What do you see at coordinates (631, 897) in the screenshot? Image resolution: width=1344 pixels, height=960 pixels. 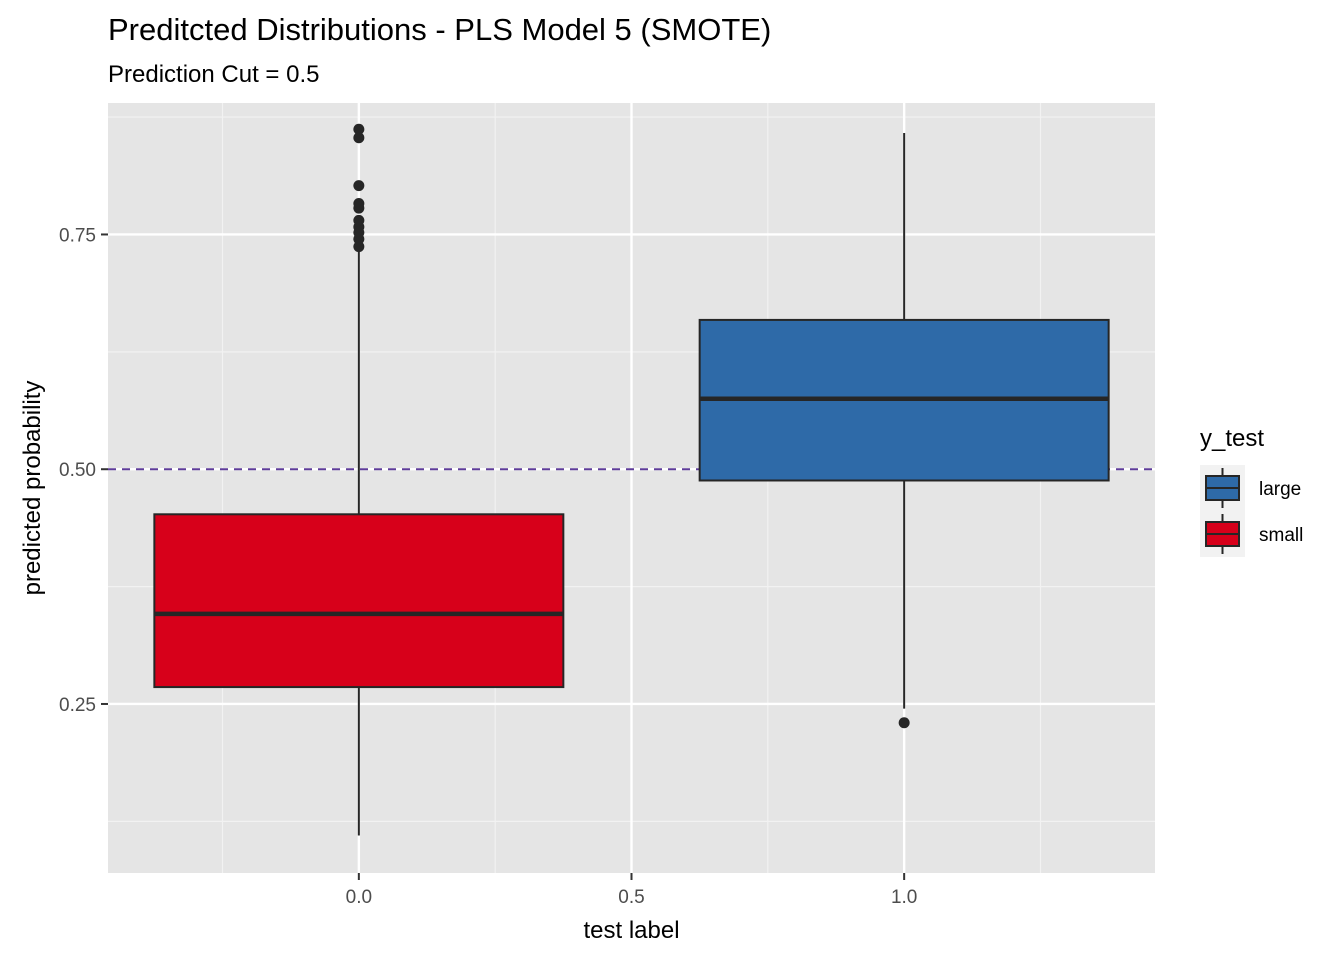 I see `x-tick-label: 0.5` at bounding box center [631, 897].